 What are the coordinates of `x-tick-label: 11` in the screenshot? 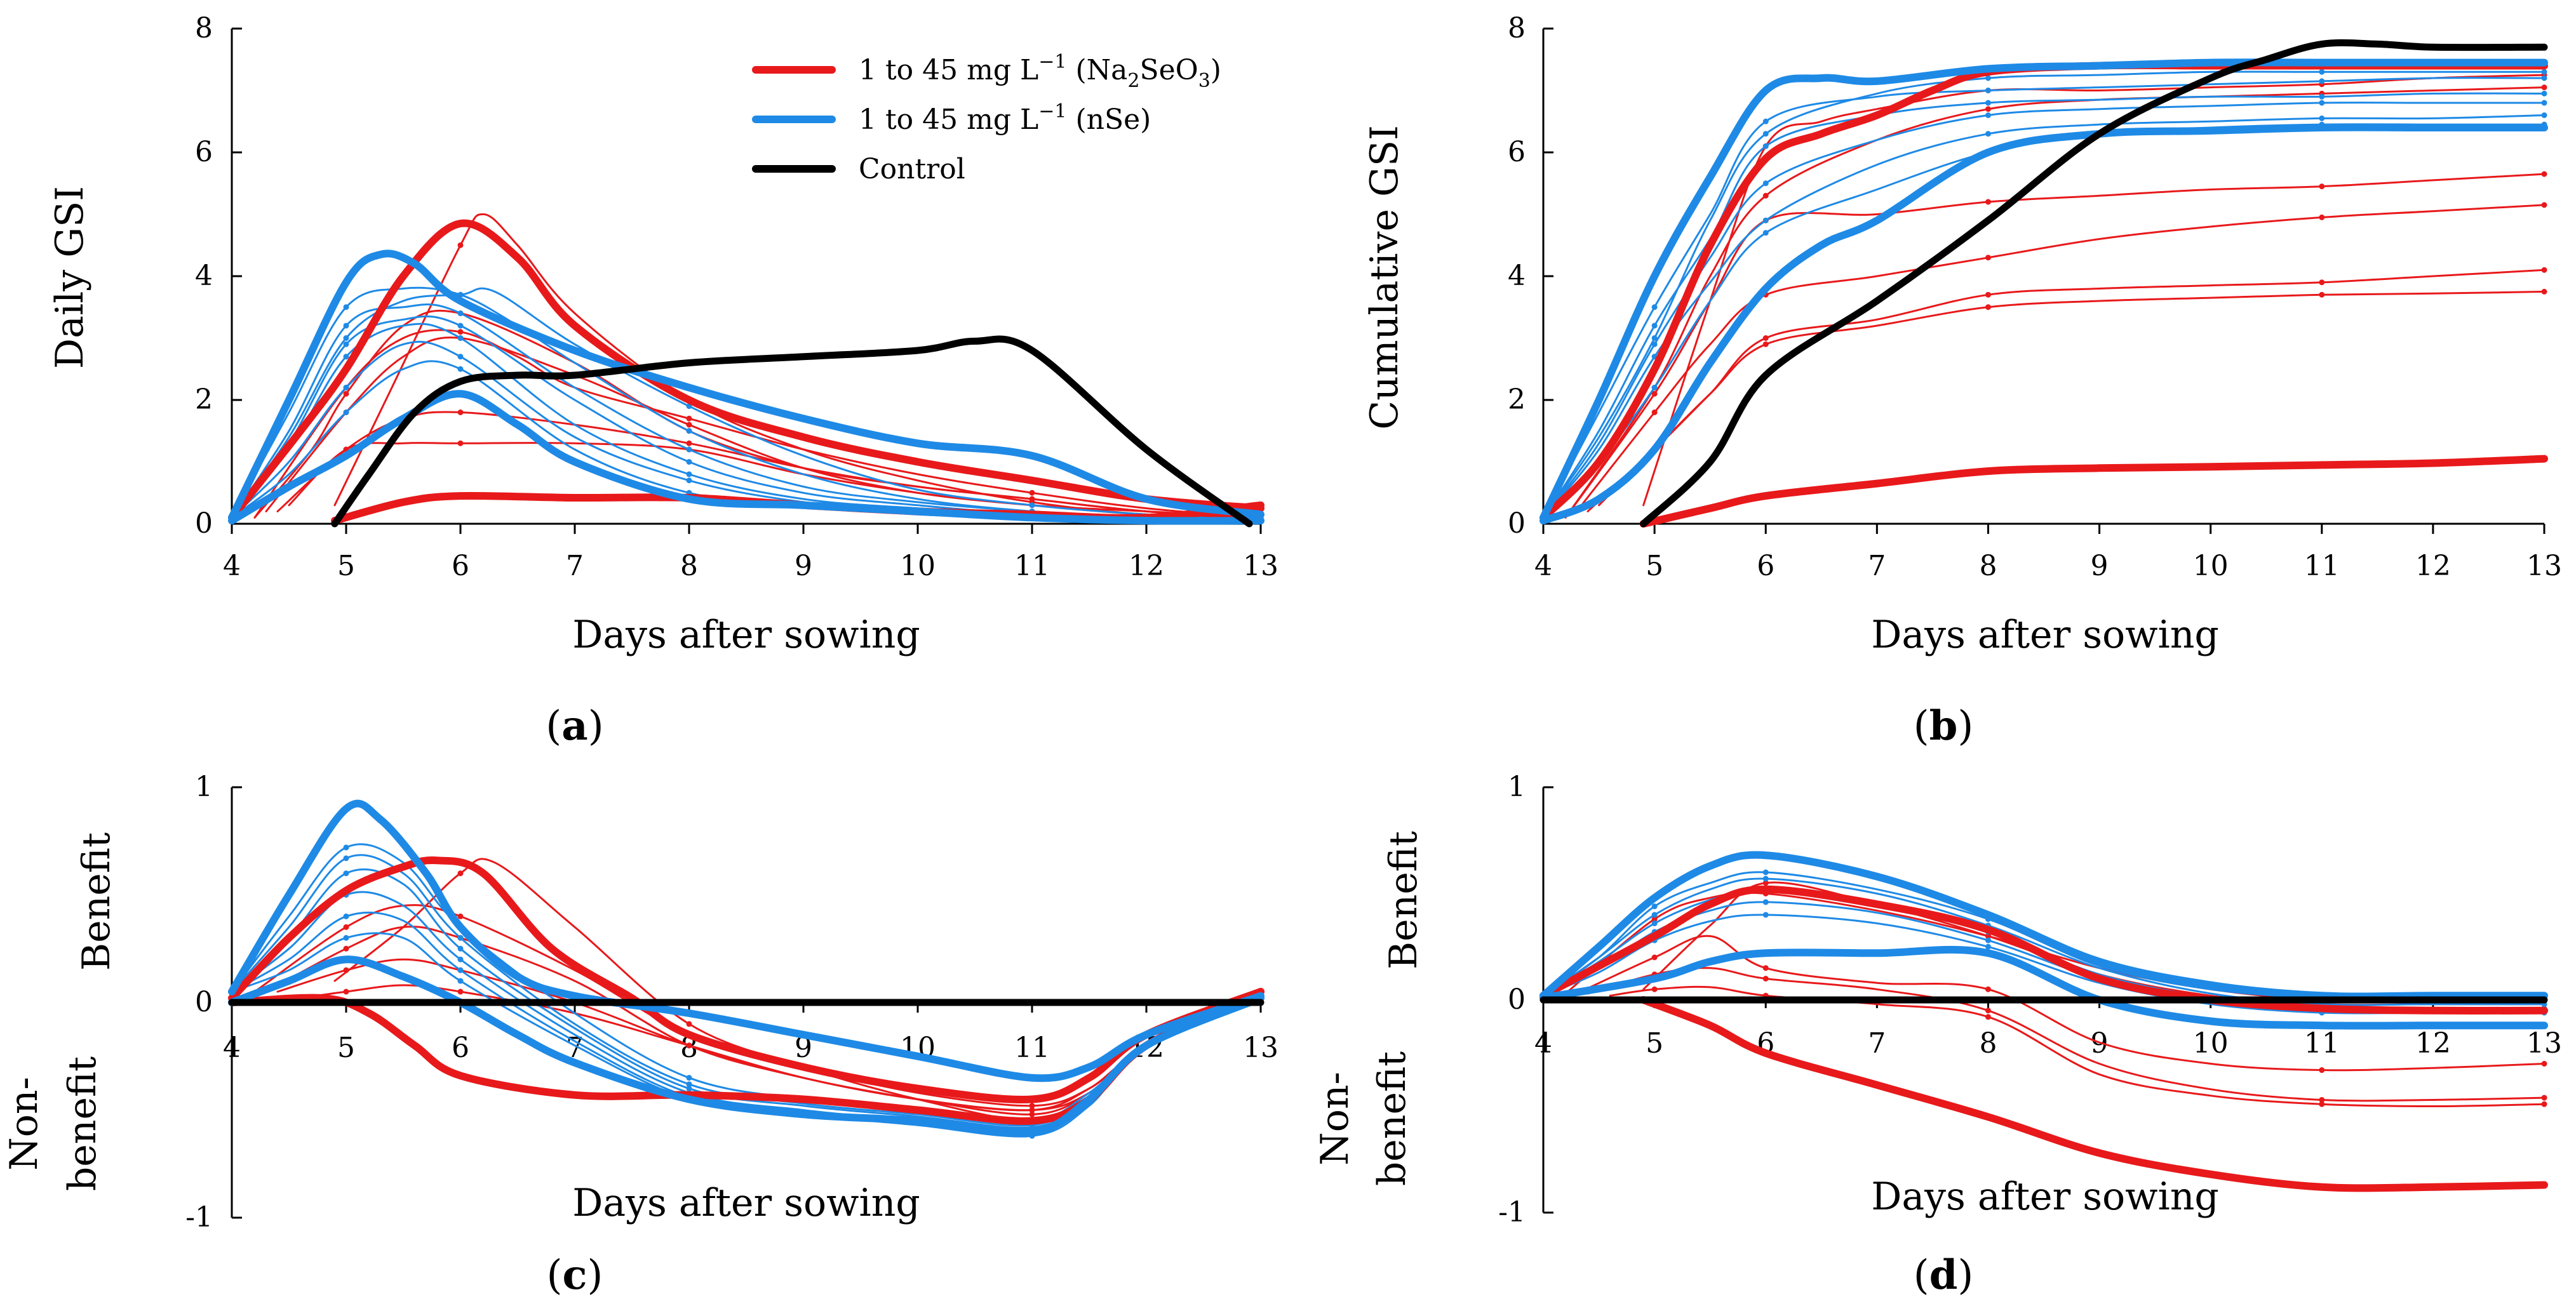 It's located at (1032, 1048).